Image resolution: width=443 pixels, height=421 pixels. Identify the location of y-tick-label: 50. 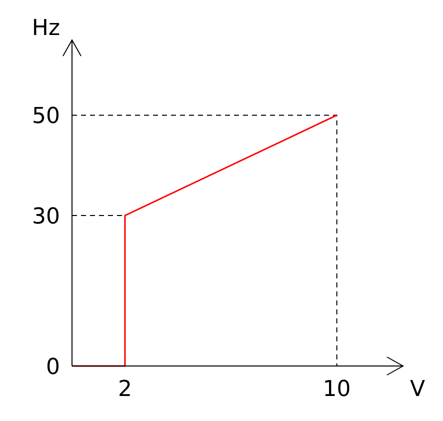
(46, 117).